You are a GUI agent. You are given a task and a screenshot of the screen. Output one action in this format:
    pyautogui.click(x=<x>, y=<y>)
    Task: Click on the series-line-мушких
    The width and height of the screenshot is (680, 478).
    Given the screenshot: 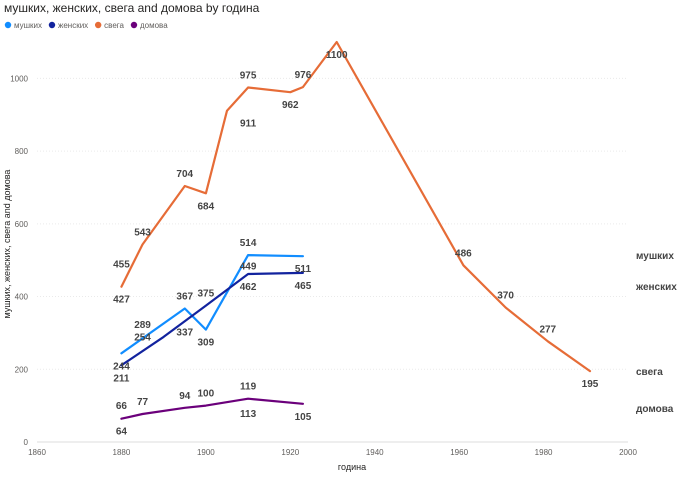 What is the action you would take?
    pyautogui.click(x=212, y=304)
    